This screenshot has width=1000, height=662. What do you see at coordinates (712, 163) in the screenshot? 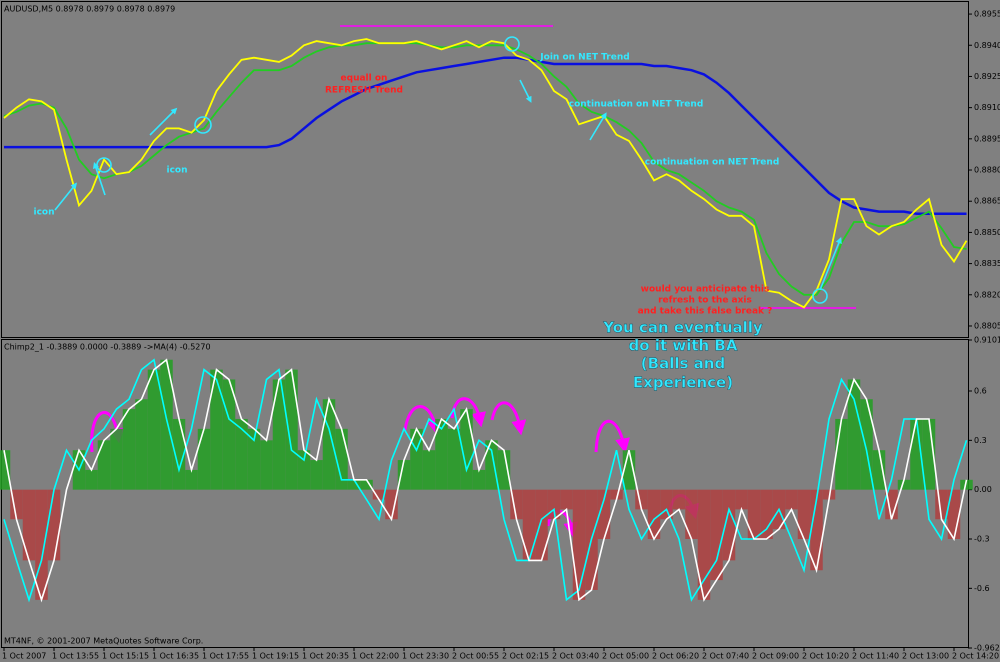
I see `annotation: continuation on NET Trend` at bounding box center [712, 163].